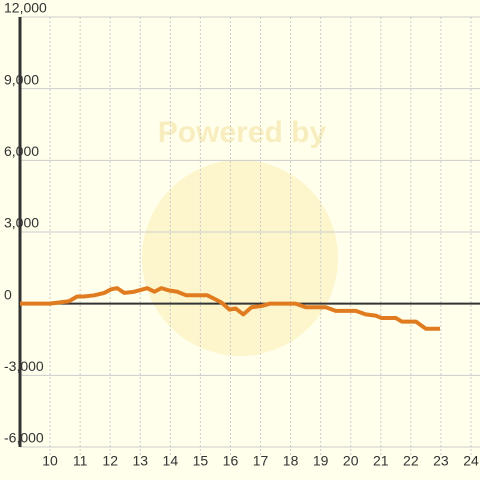  Describe the element at coordinates (24, 366) in the screenshot. I see `y-tick-label: -3,000` at that location.